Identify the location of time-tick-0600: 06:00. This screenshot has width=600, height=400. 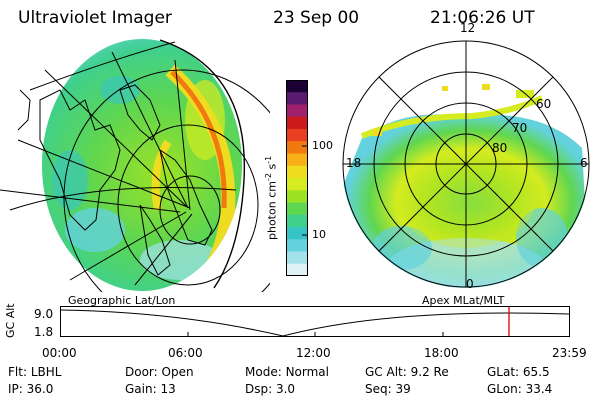
(185, 353).